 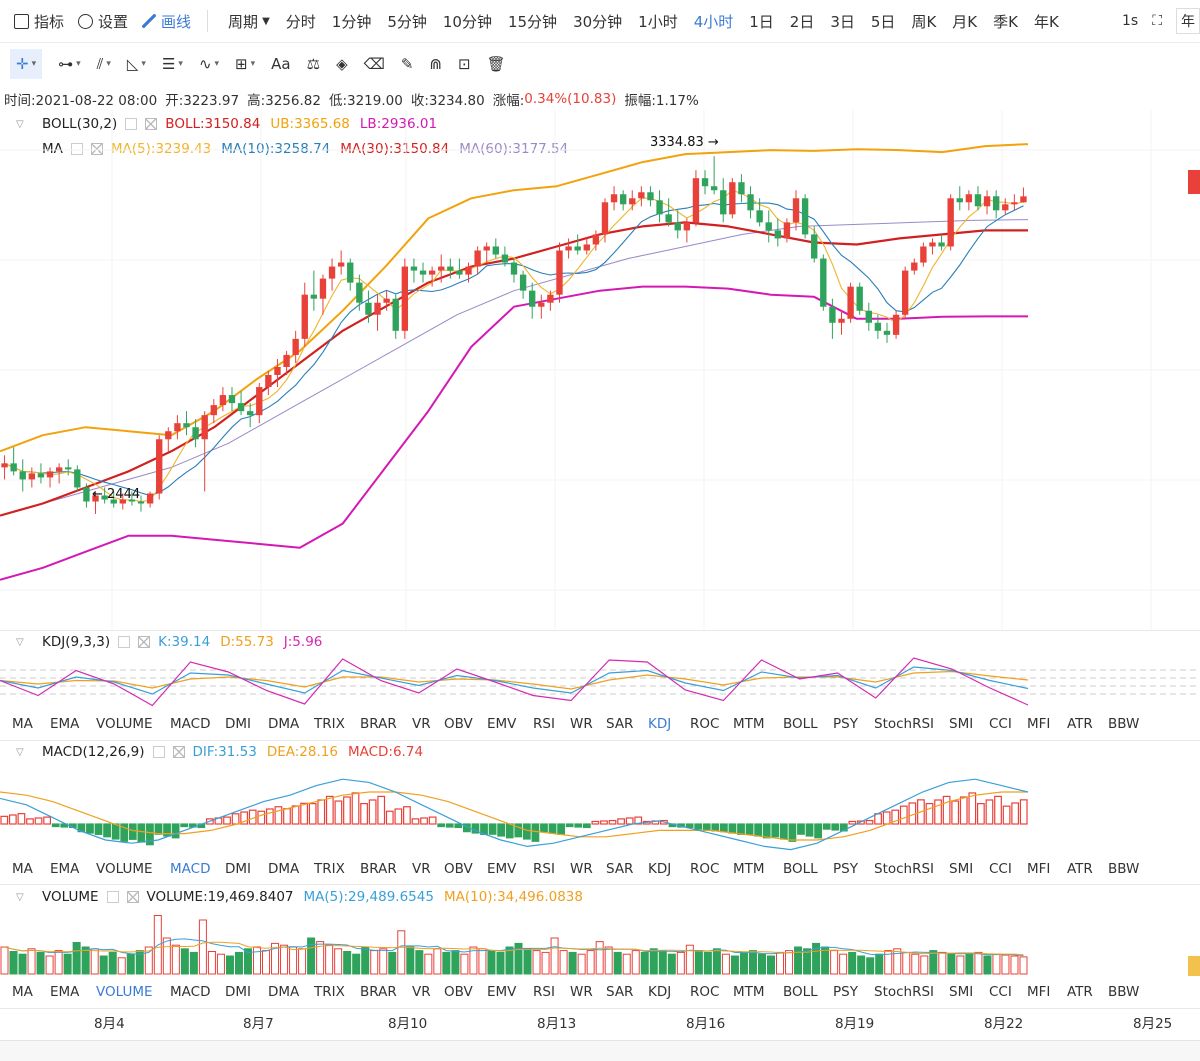 I want to click on grid-tool: ⊞ ▾, so click(x=245, y=64).